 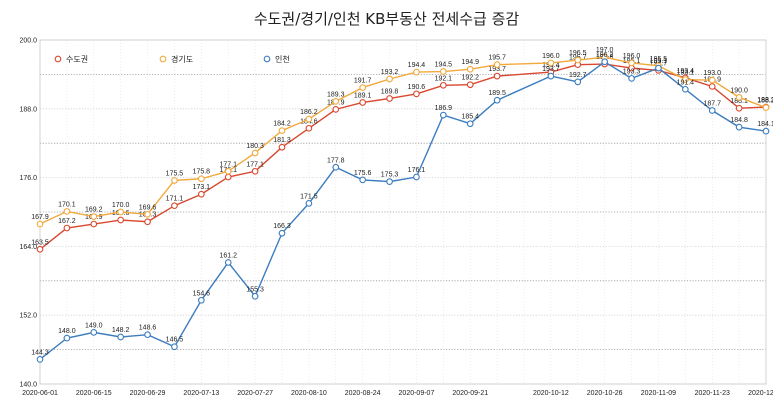 What do you see at coordinates (182, 59) in the screenshot?
I see `legend-label: 경기도` at bounding box center [182, 59].